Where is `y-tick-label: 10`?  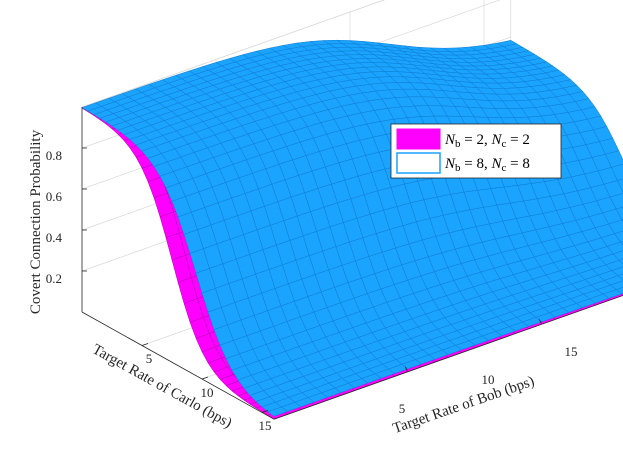 y-tick-label: 10 is located at coordinates (207, 392).